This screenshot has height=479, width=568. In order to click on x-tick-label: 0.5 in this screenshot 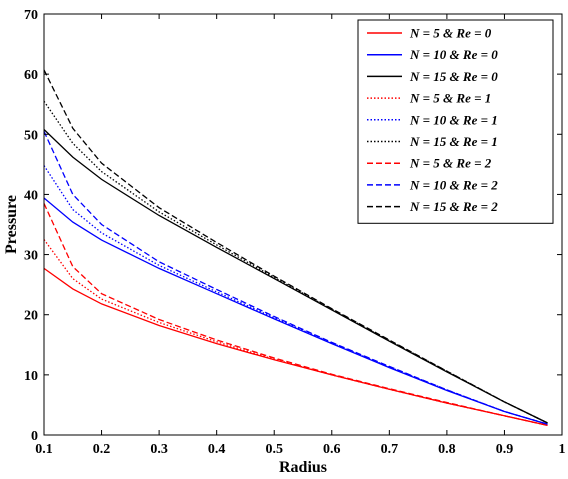, I will do `click(274, 449)`.